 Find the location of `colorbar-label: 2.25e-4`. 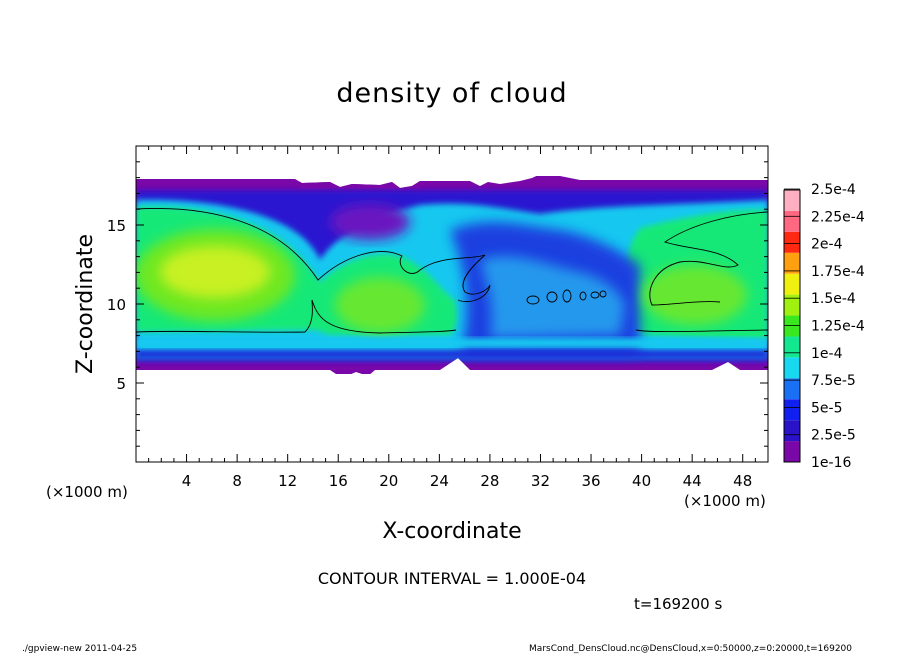

colorbar-label: 2.25e-4 is located at coordinates (838, 217).